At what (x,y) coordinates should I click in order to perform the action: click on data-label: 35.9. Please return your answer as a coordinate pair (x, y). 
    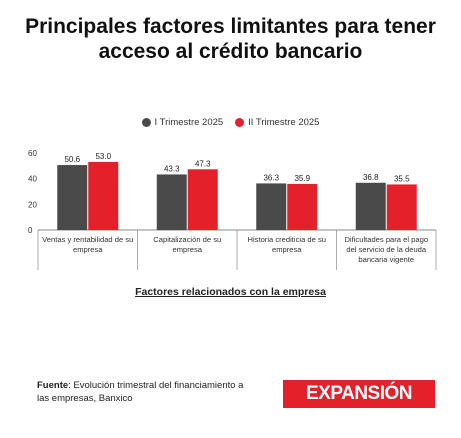
    Looking at the image, I should click on (302, 178).